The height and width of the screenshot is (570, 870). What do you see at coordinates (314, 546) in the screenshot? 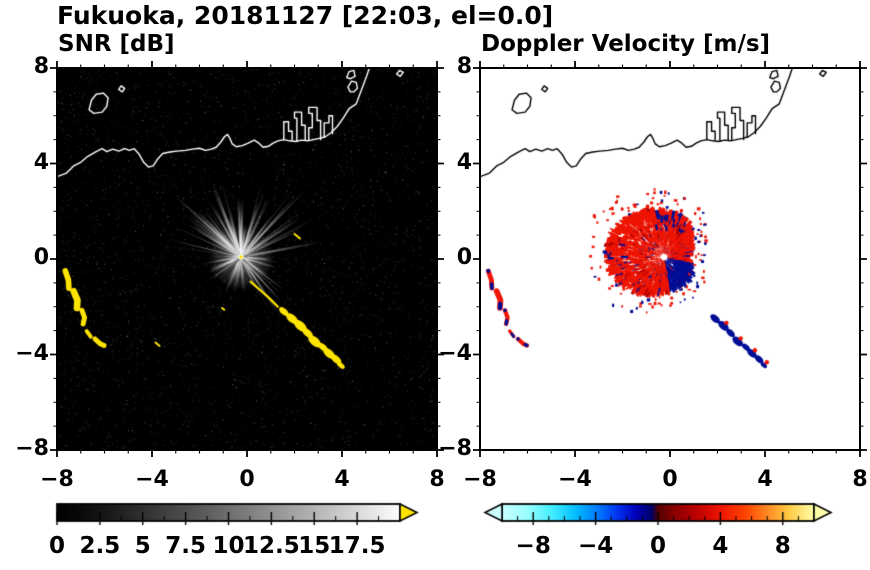
I see `colorbar-tick-label: 15` at bounding box center [314, 546].